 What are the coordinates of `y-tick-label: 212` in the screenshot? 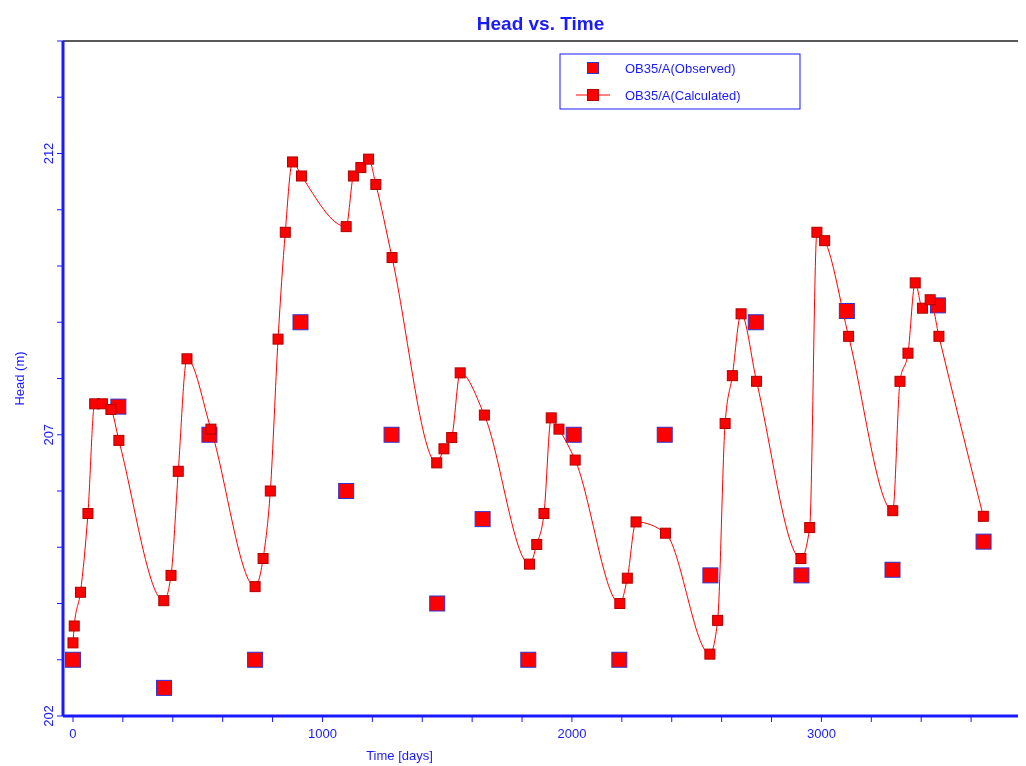 It's located at (48, 153).